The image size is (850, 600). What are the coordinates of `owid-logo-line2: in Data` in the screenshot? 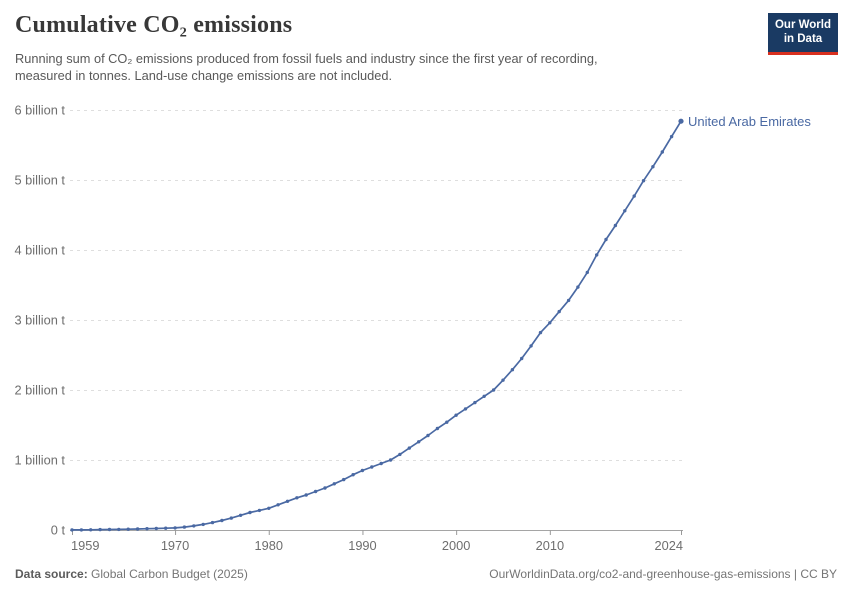 It's located at (803, 38).